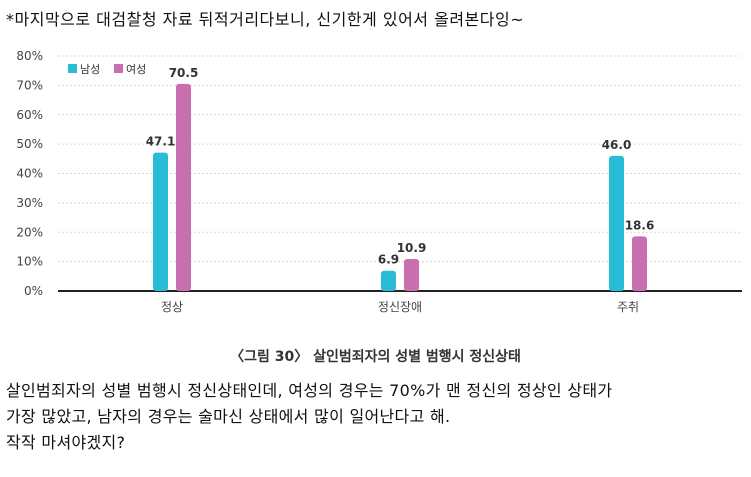 Image resolution: width=751 pixels, height=477 pixels. I want to click on post-intro: *마지막으로 대검찰청 자료 뒤적거리다보니, 신기한게 있어서 올려본다잉~, so click(265, 19).